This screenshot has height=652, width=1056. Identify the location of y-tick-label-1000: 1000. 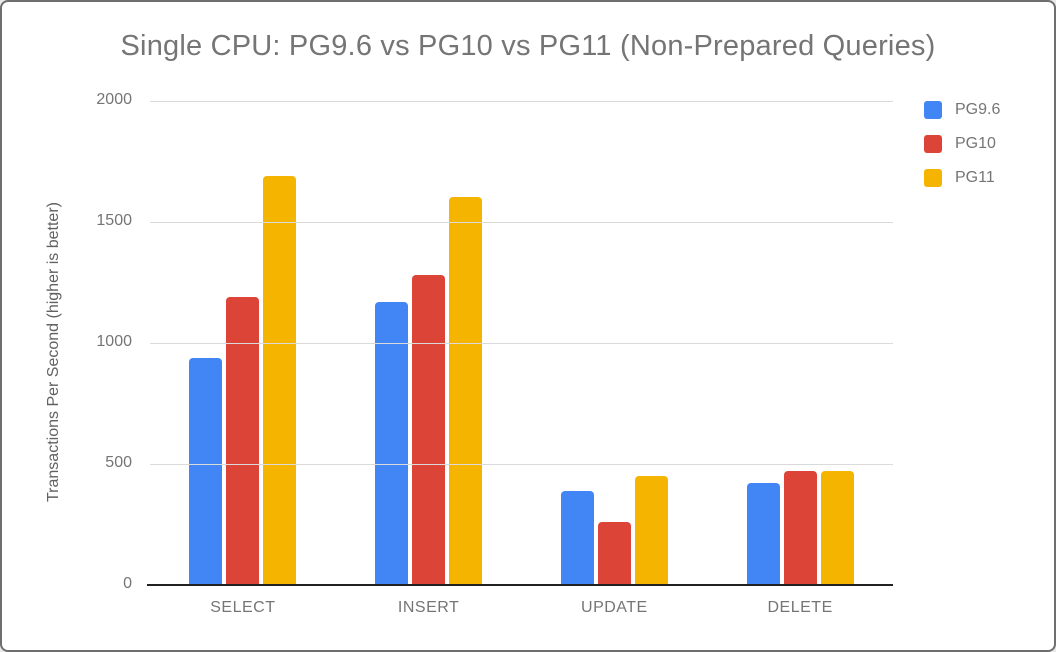
(114, 341).